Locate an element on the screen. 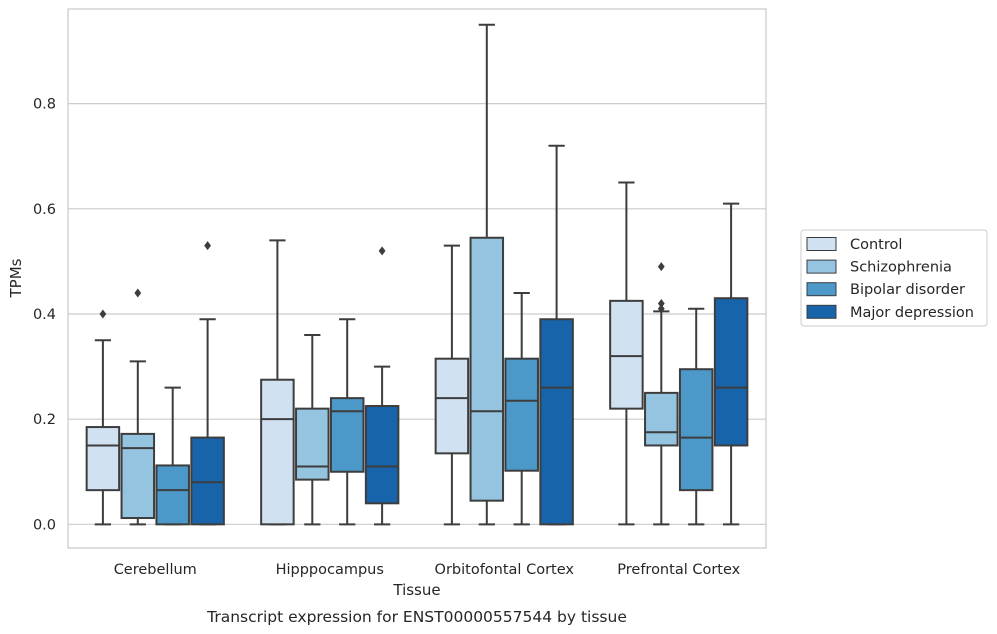 The image size is (997, 634). x-tick-label: Orbitofontal Cortex is located at coordinates (505, 570).